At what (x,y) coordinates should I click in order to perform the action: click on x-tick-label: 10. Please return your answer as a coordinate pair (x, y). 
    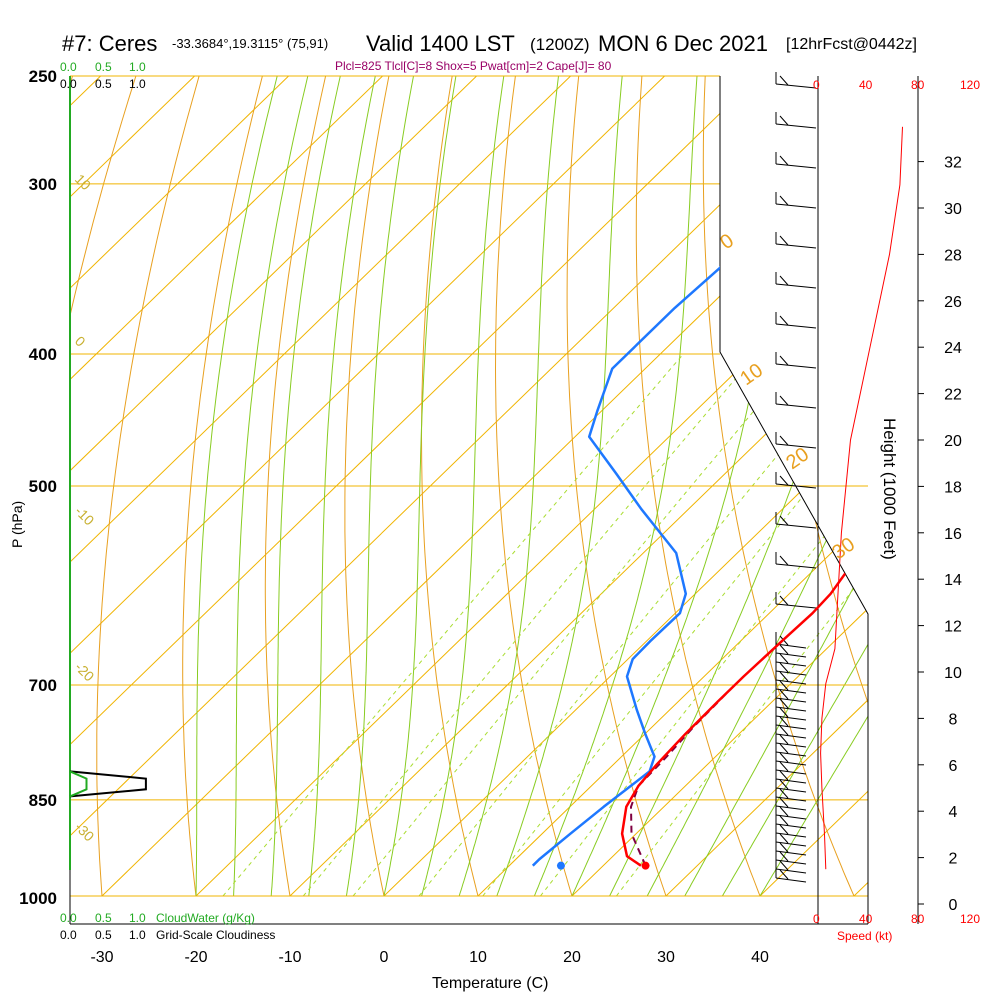
    Looking at the image, I should click on (478, 957).